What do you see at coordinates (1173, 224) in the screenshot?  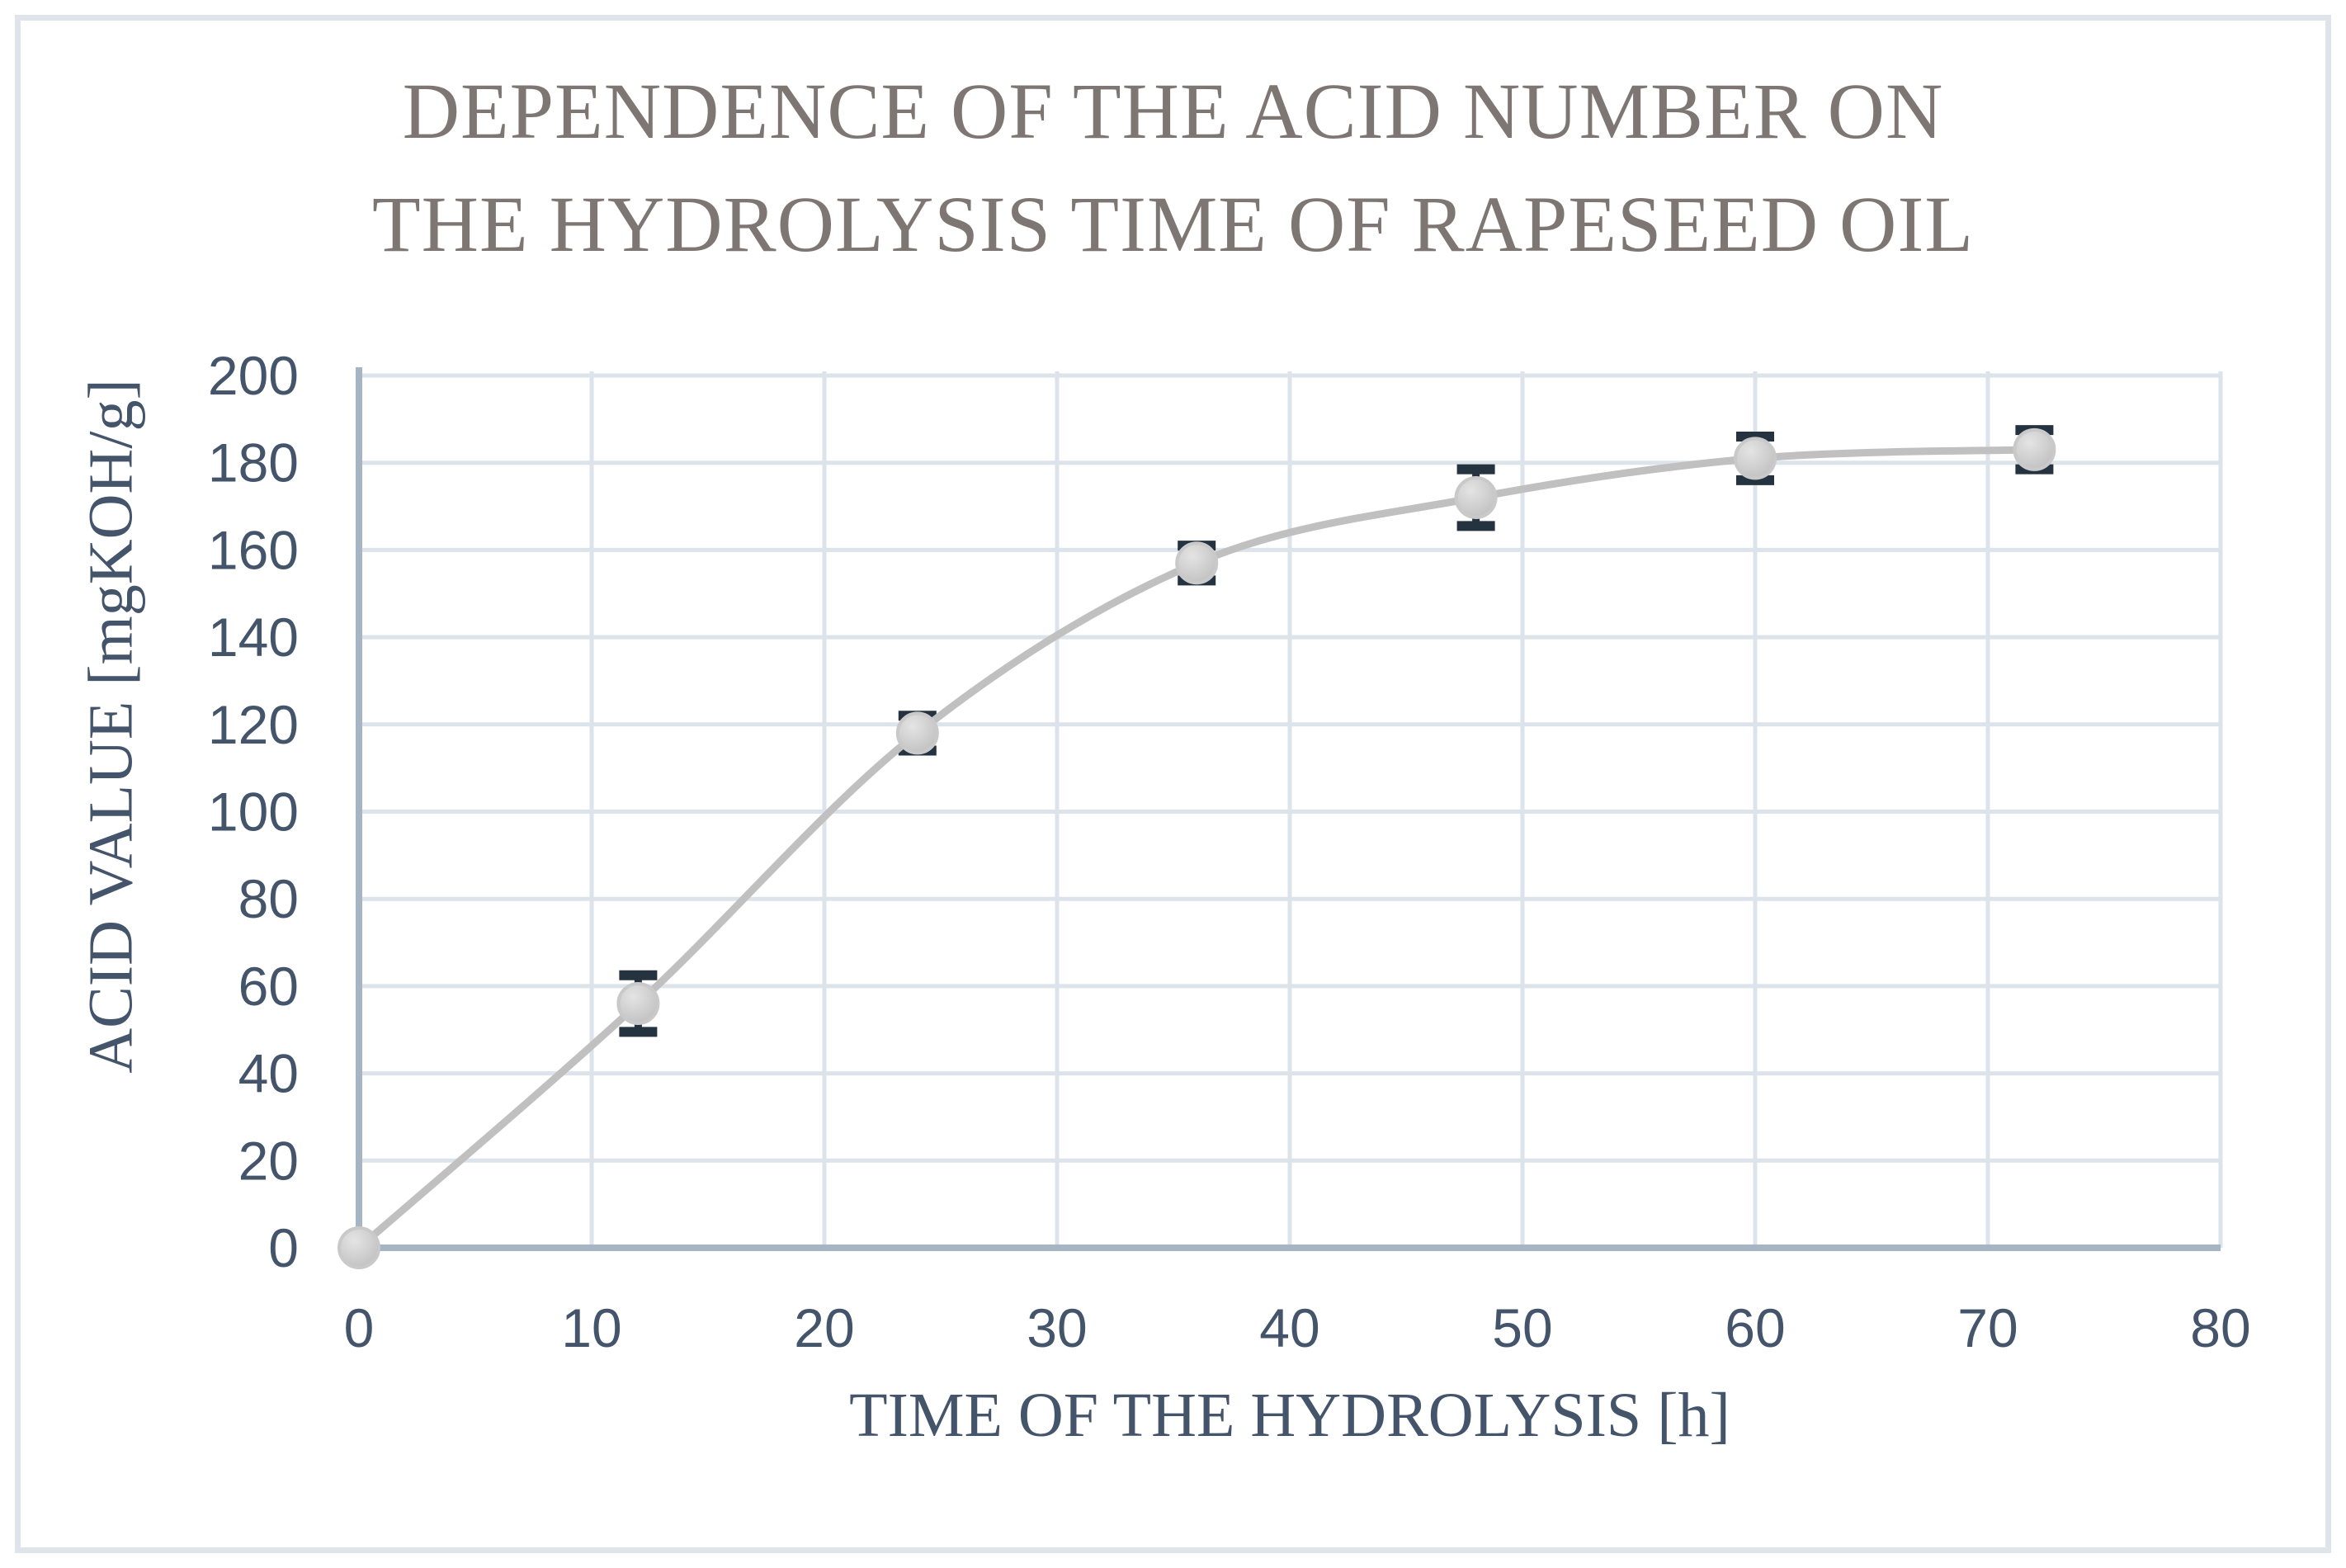 I see `chart-title-line-2: THE HYDROLYSIS TIME OF RAPESEED OIL` at bounding box center [1173, 224].